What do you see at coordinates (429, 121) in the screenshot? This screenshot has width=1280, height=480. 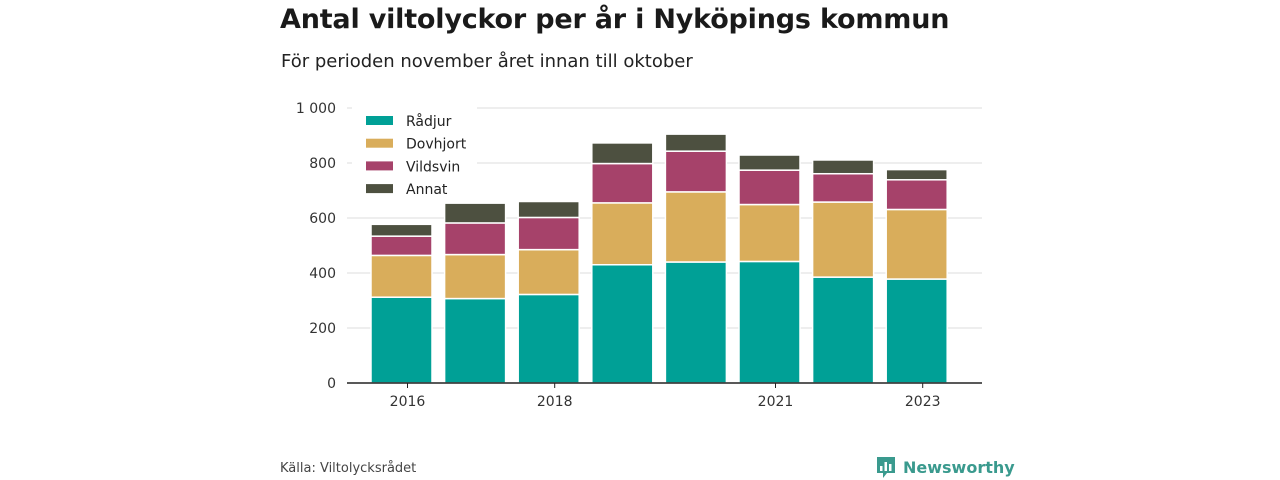 I see `legend-label: Rådjur` at bounding box center [429, 121].